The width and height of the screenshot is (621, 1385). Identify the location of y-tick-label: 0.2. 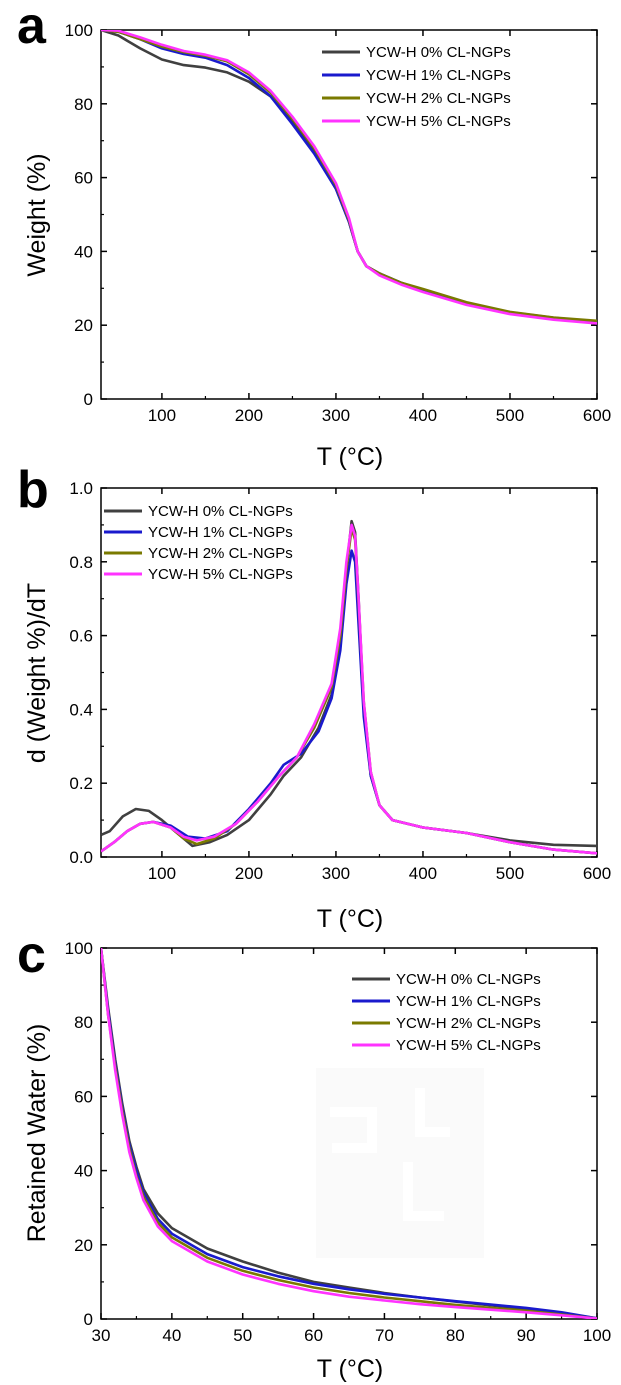
(81, 783).